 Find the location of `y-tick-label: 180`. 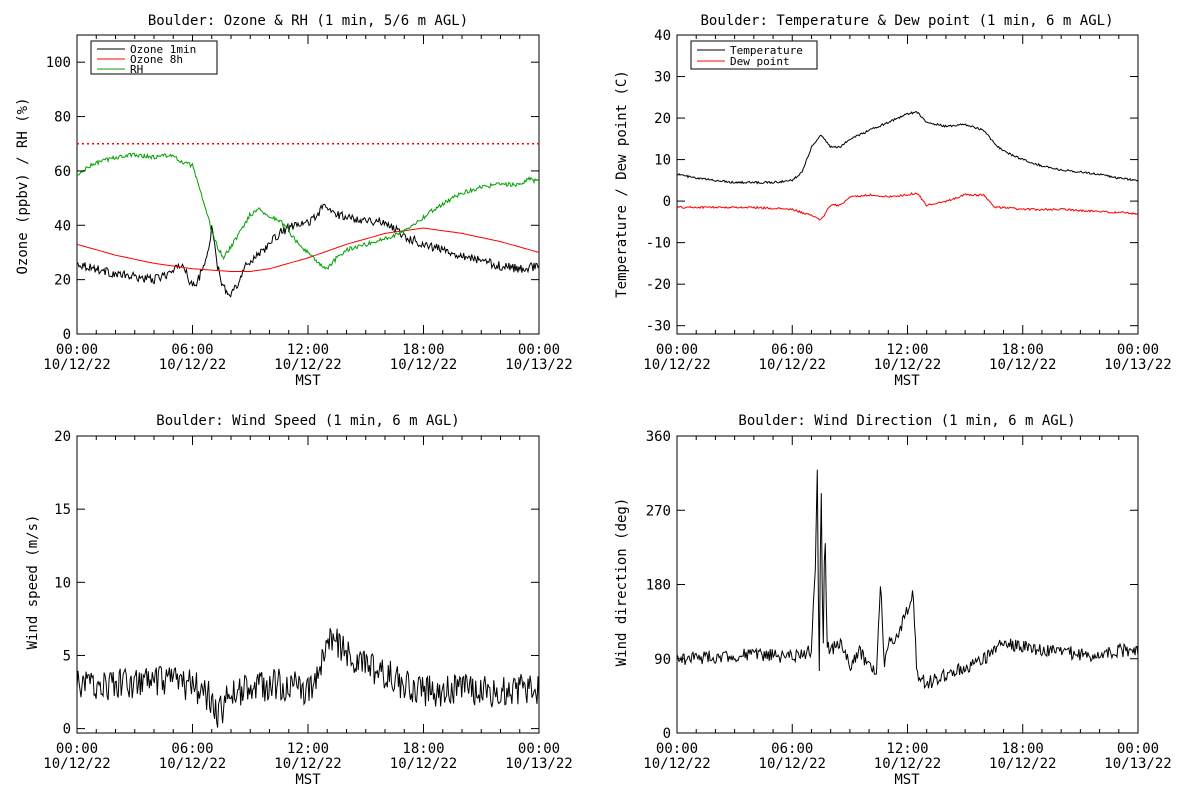

y-tick-label: 180 is located at coordinates (658, 586).